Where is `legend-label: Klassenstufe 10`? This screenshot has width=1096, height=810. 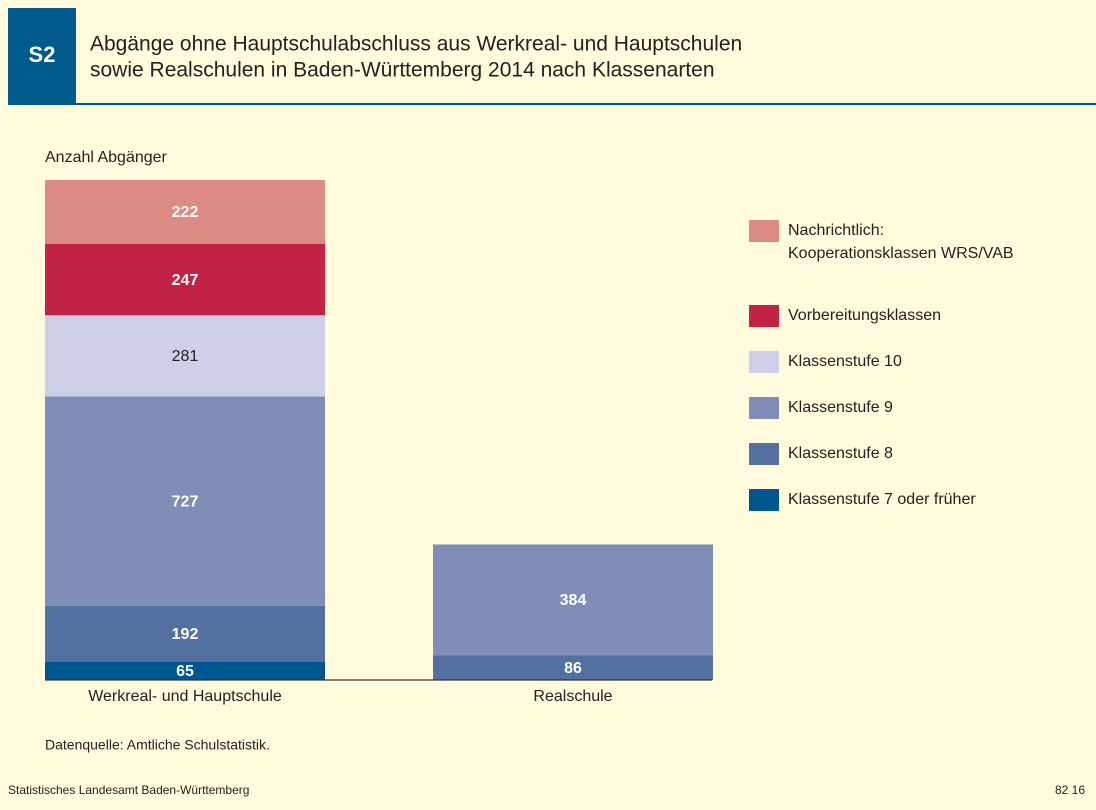
legend-label: Klassenstufe 10 is located at coordinates (845, 361).